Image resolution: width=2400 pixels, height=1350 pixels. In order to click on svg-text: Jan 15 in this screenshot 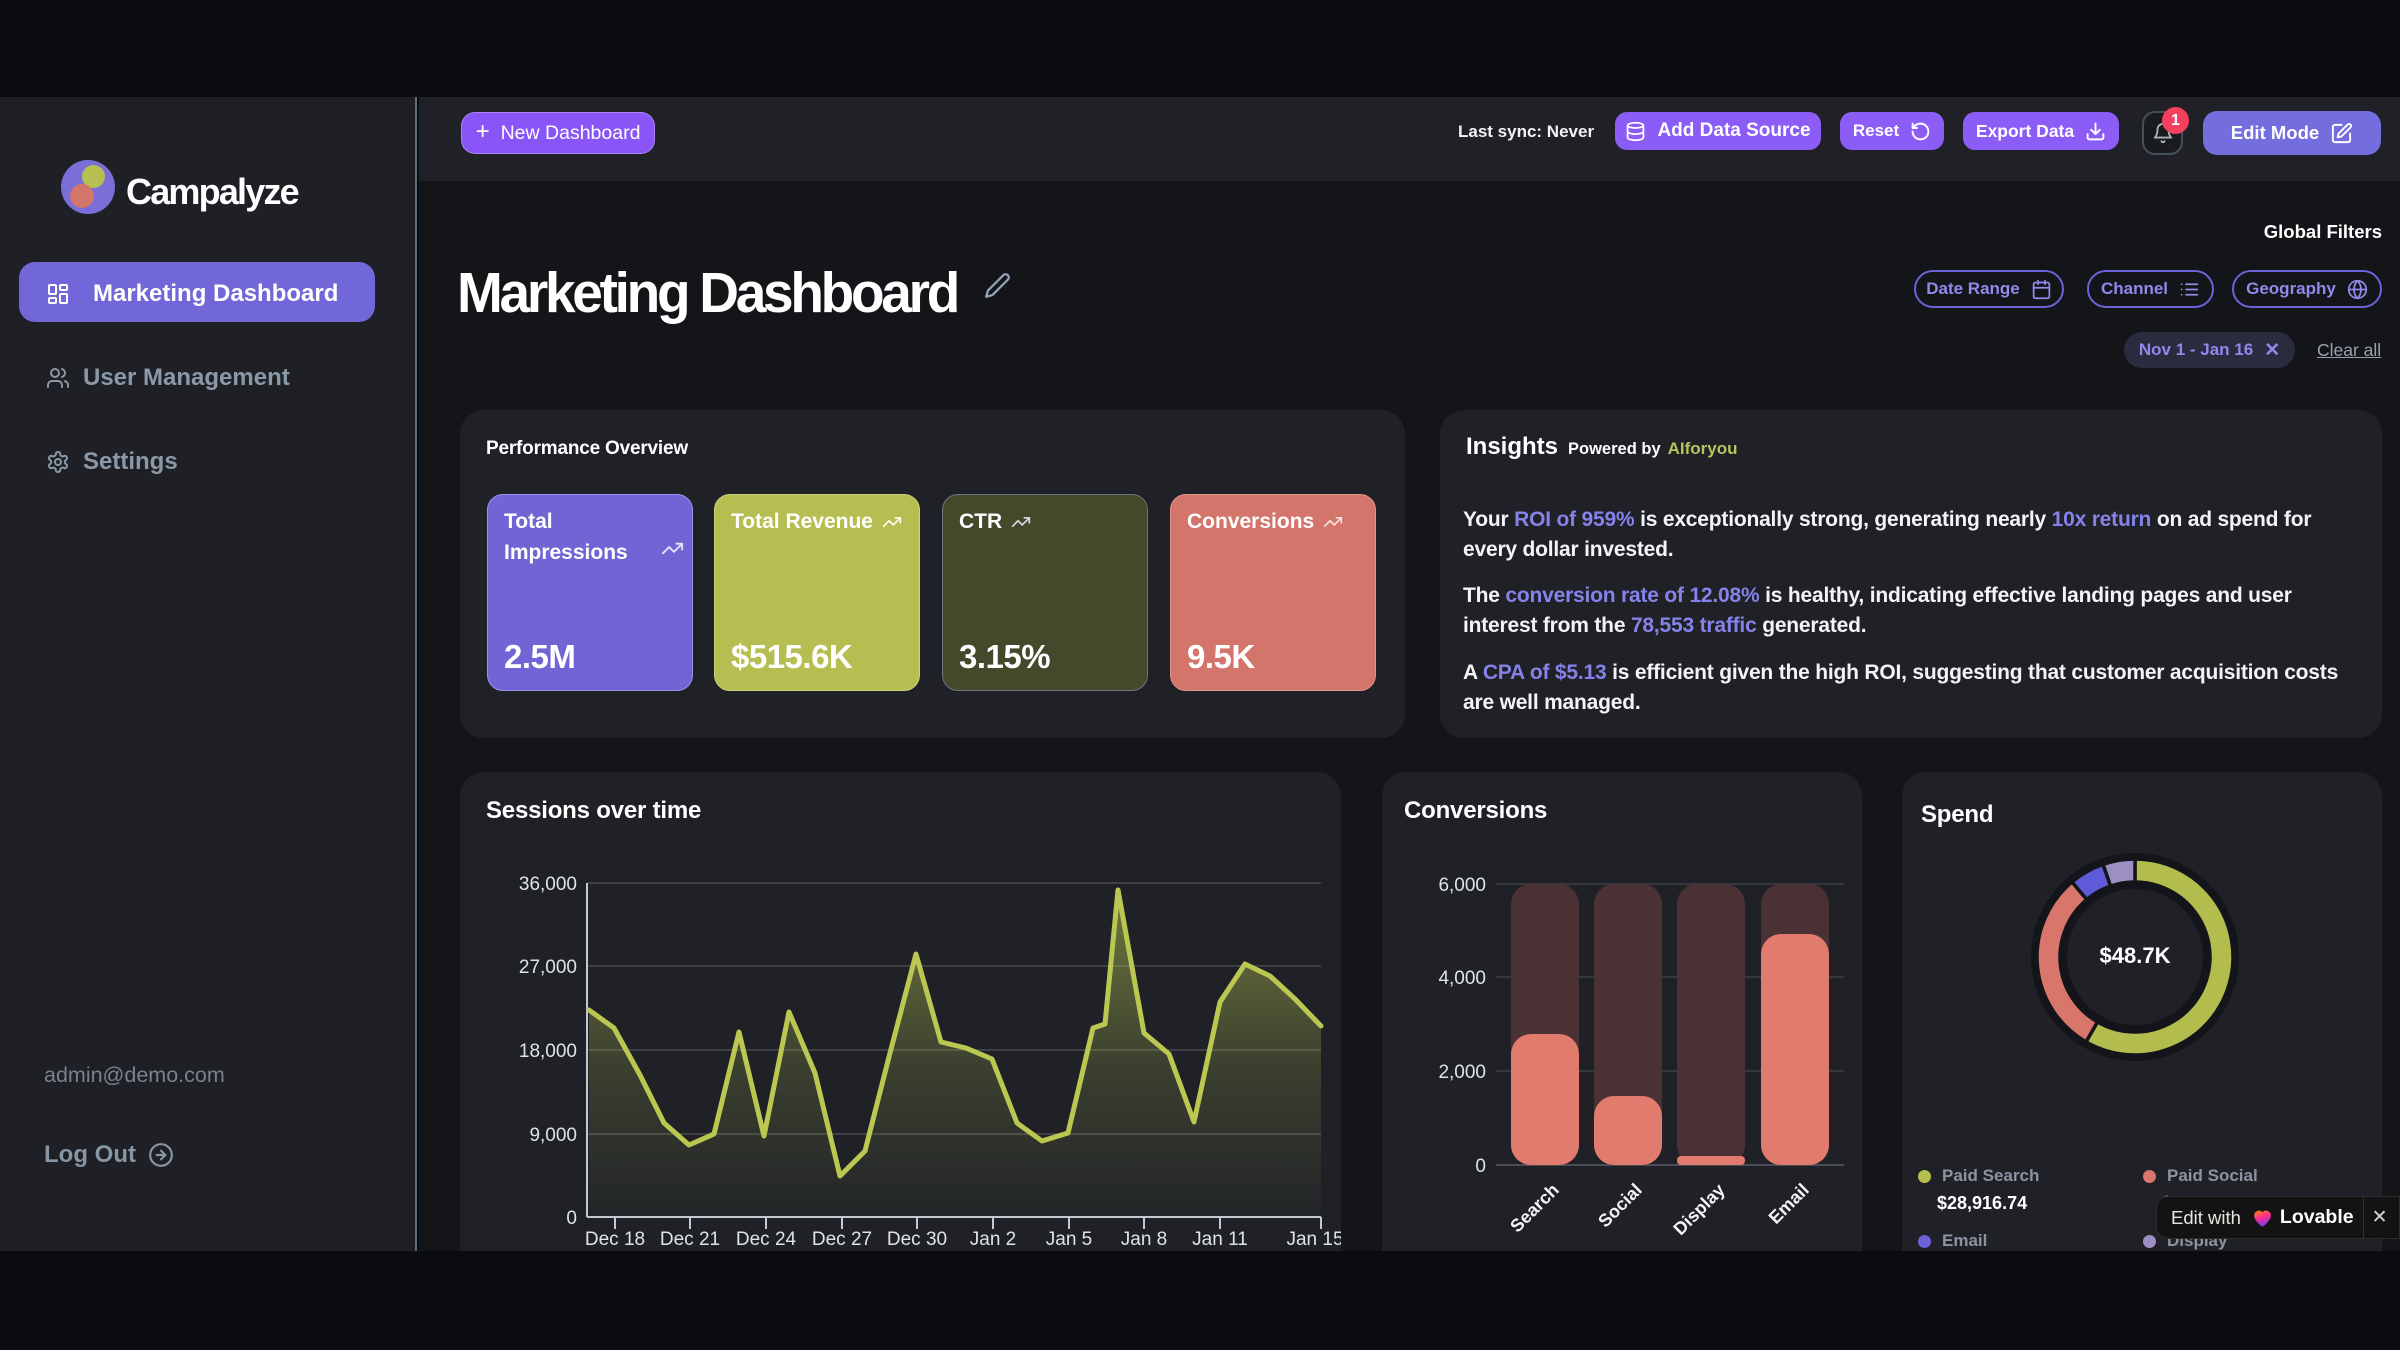, I will do `click(1313, 1239)`.